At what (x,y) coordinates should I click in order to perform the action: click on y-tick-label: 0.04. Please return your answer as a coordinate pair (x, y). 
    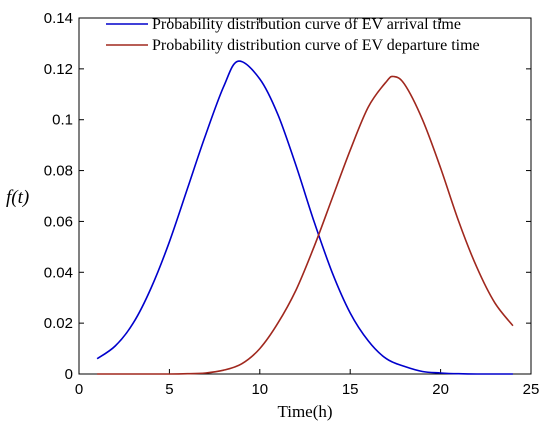
    Looking at the image, I should click on (58, 272).